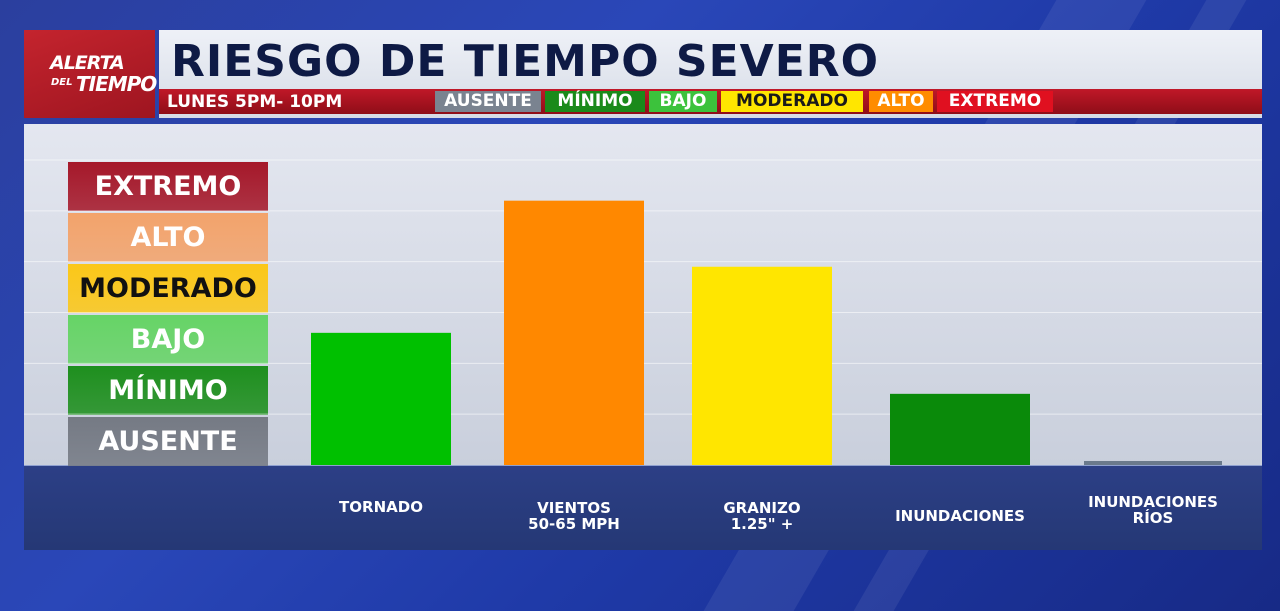 This screenshot has height=611, width=1280. Describe the element at coordinates (488, 101) in the screenshot. I see `legend-tag-0: AUSENTE` at that location.